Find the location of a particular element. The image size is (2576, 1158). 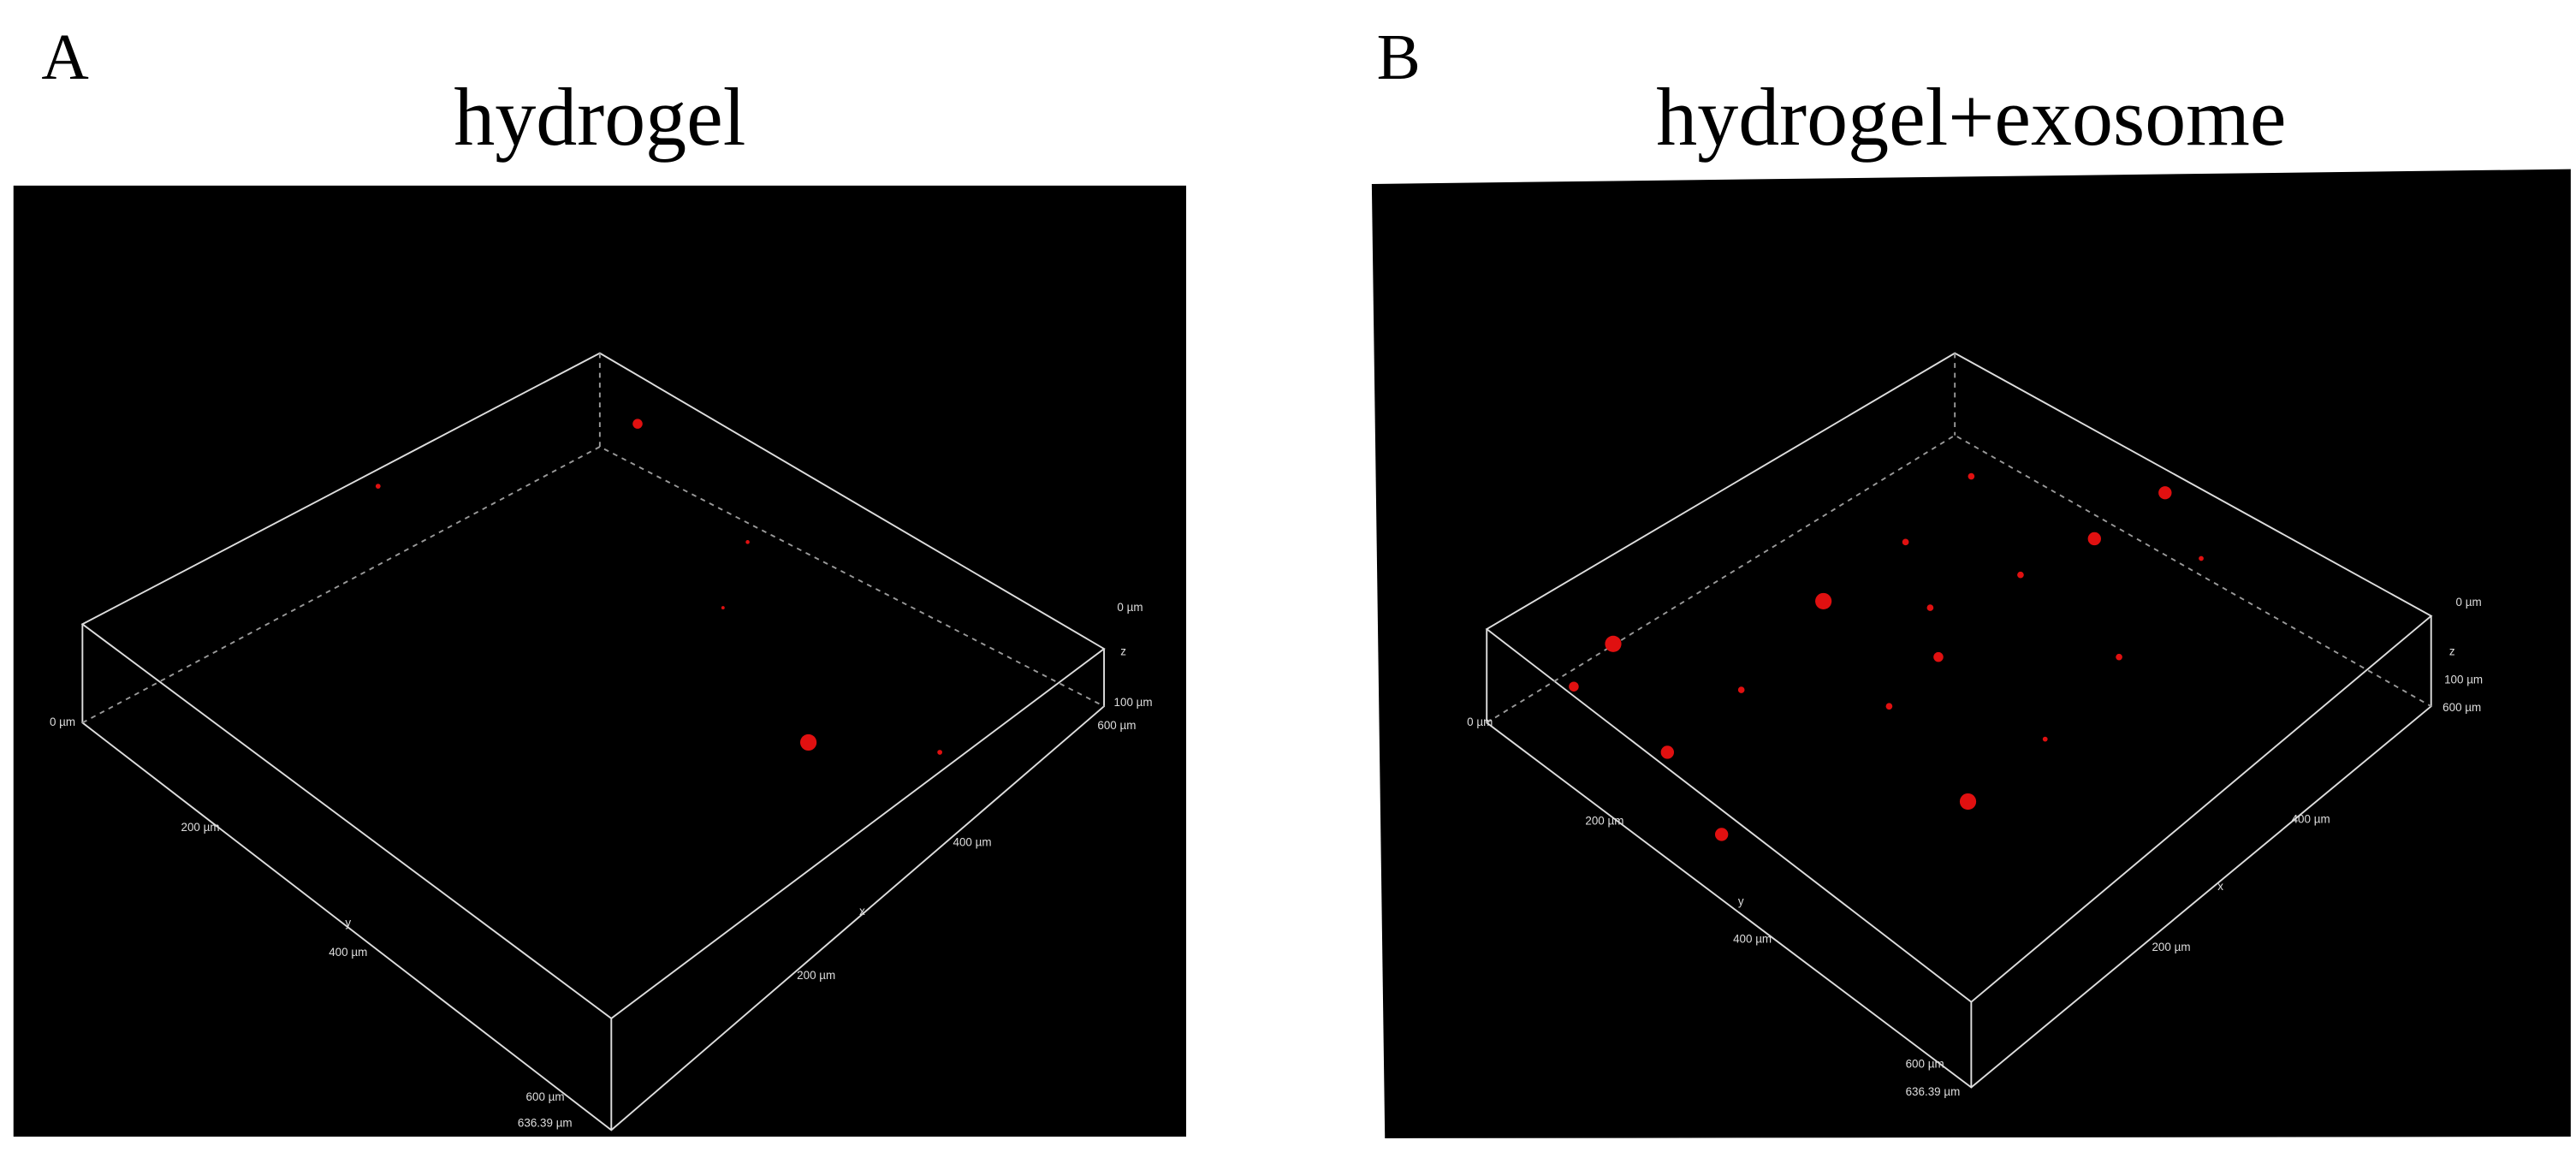

panel-title: hydrogel+exosome is located at coordinates (1971, 117).